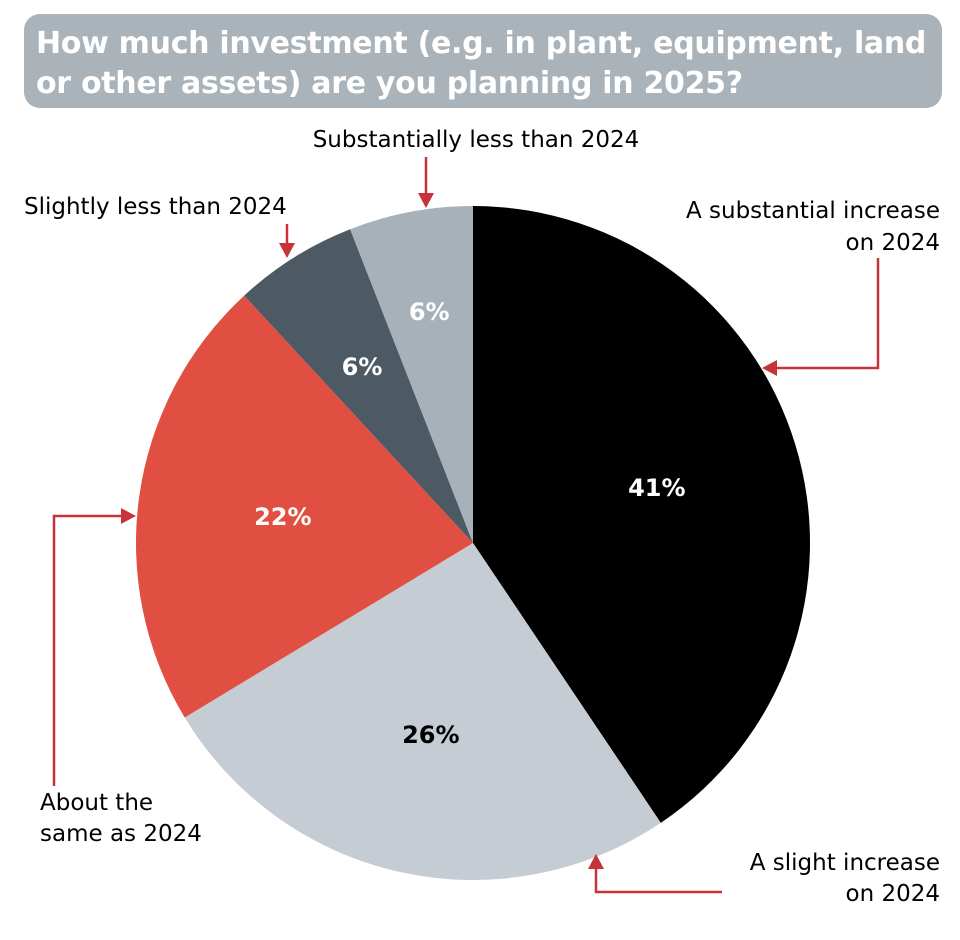 Image resolution: width=960 pixels, height=940 pixels. I want to click on category-label-substantially-less-than-2024: Substantially less than 2024, so click(476, 140).